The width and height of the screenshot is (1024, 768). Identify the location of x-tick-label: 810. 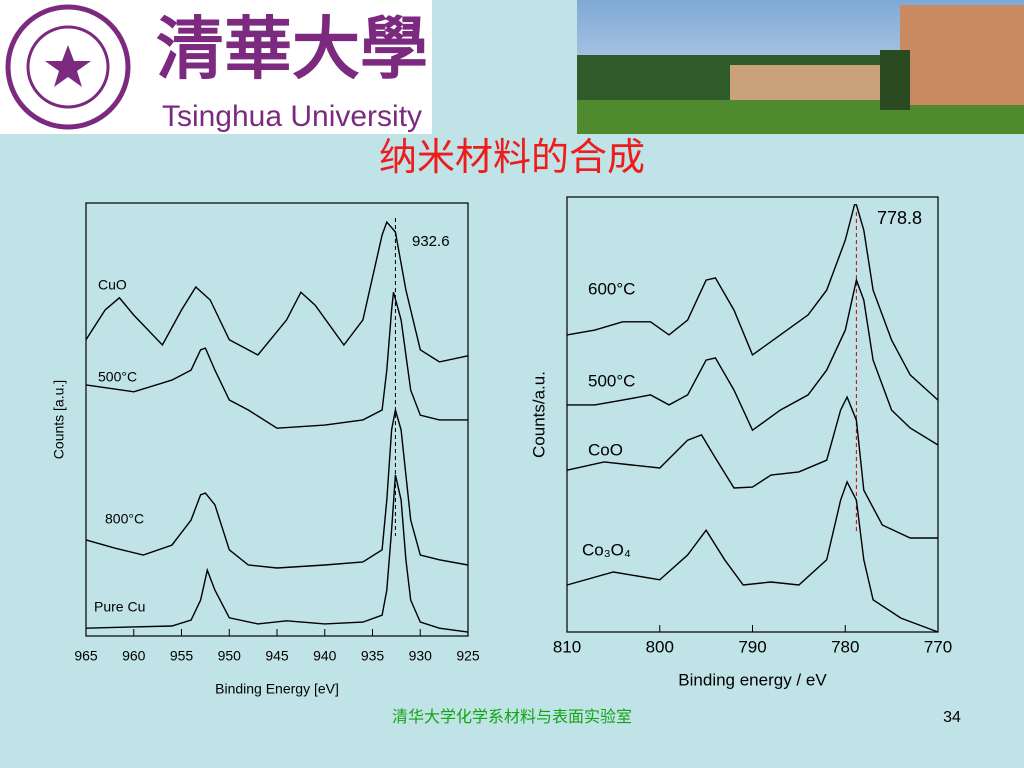
(567, 646).